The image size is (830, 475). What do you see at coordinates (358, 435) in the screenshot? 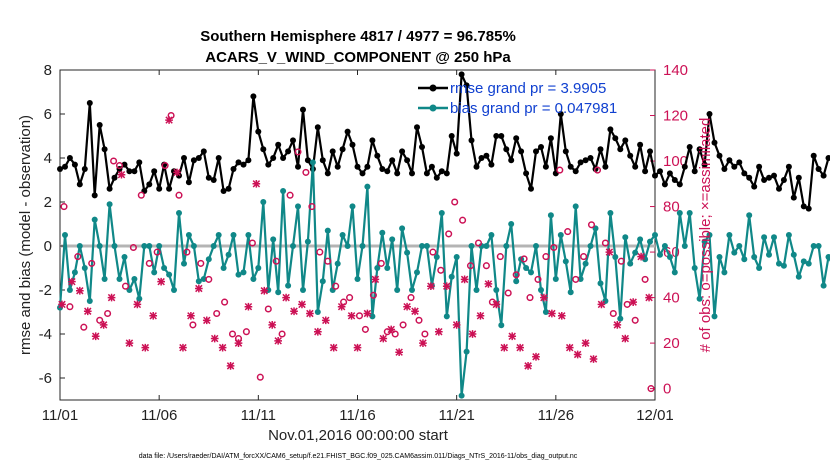
I see `x-axis-label: Nov.01,2016 00:00:00 start` at bounding box center [358, 435].